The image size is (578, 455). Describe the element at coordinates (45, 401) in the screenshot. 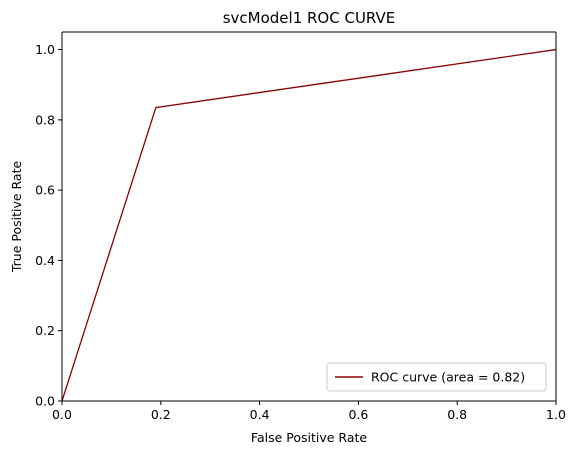

I see `y-tick-label: 0.0` at that location.